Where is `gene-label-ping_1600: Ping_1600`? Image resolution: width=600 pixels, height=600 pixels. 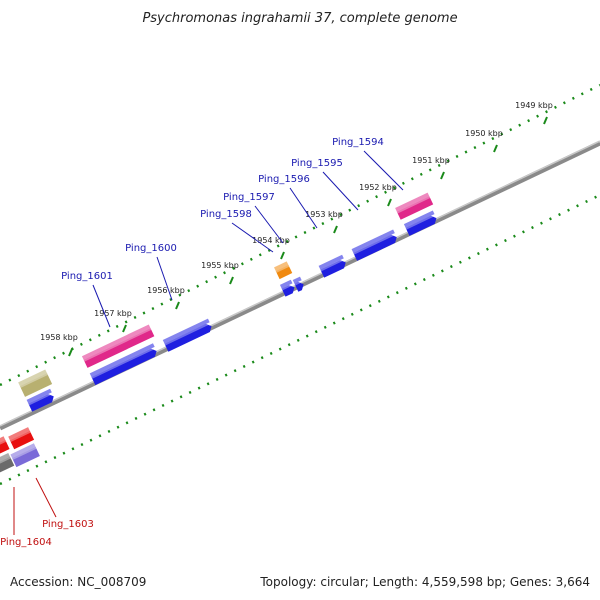
gene-label-ping_1600: Ping_1600 is located at coordinates (151, 248).